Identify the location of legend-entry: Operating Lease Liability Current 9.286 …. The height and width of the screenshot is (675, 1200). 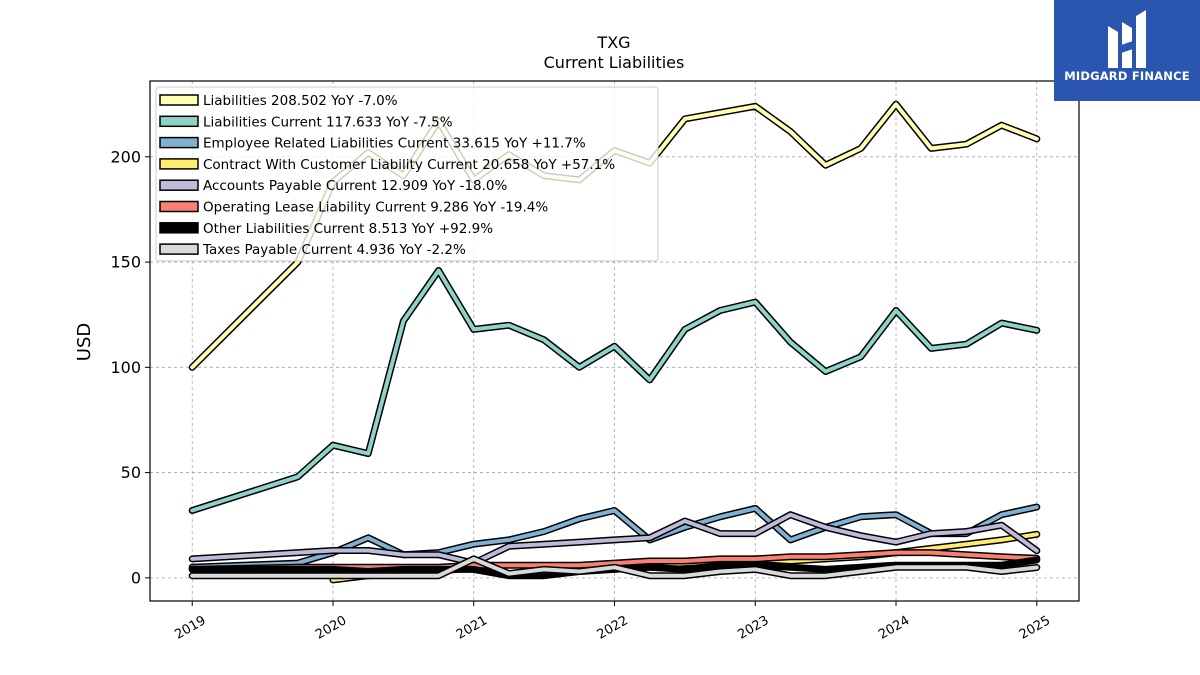
(375, 208).